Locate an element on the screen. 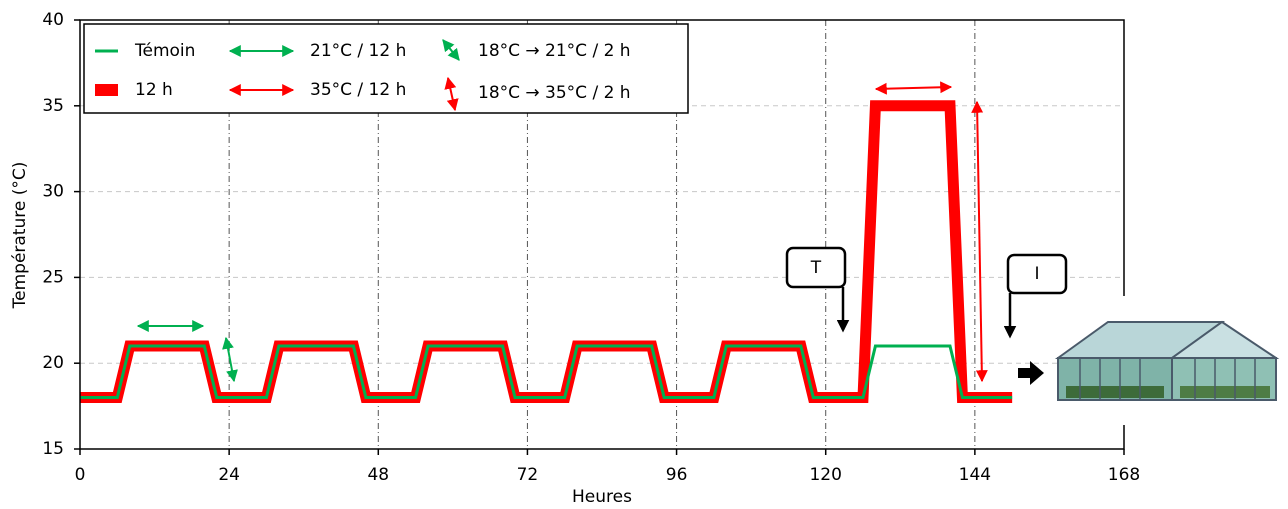  legend-swatch is located at coordinates (106, 90).